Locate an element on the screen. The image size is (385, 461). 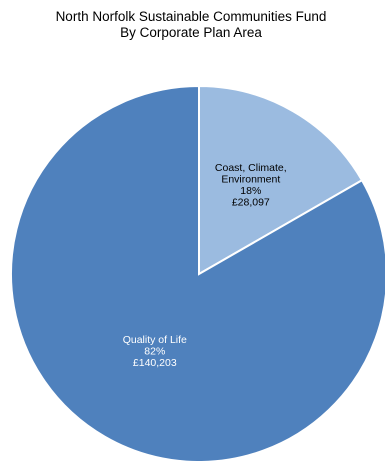
slice-label-line: 18% is located at coordinates (250, 191).